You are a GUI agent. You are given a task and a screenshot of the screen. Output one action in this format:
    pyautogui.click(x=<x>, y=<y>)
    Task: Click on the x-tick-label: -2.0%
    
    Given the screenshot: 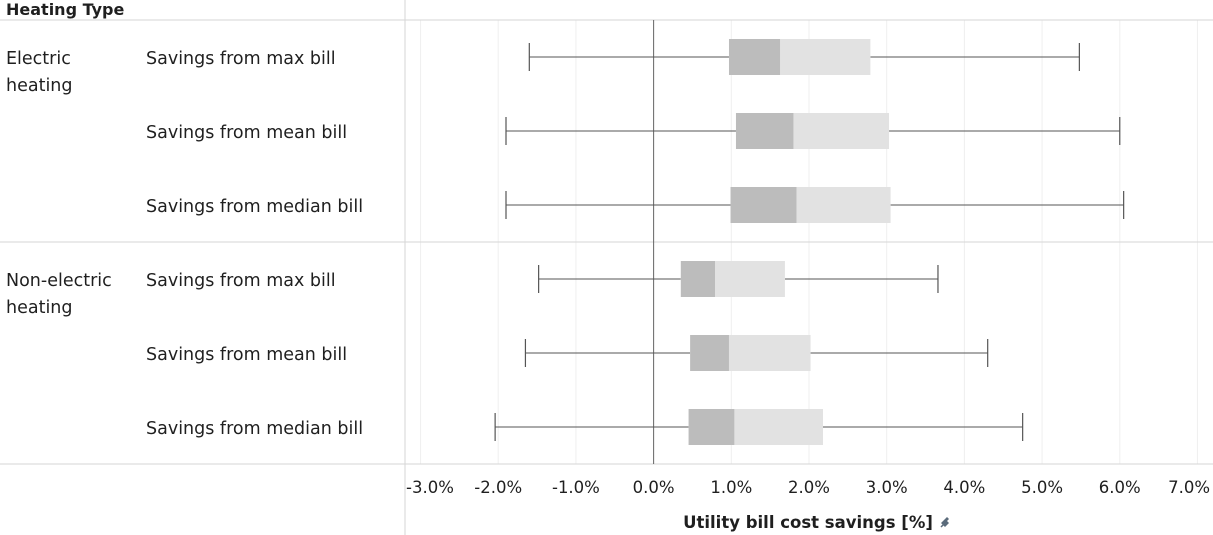 What is the action you would take?
    pyautogui.click(x=498, y=487)
    